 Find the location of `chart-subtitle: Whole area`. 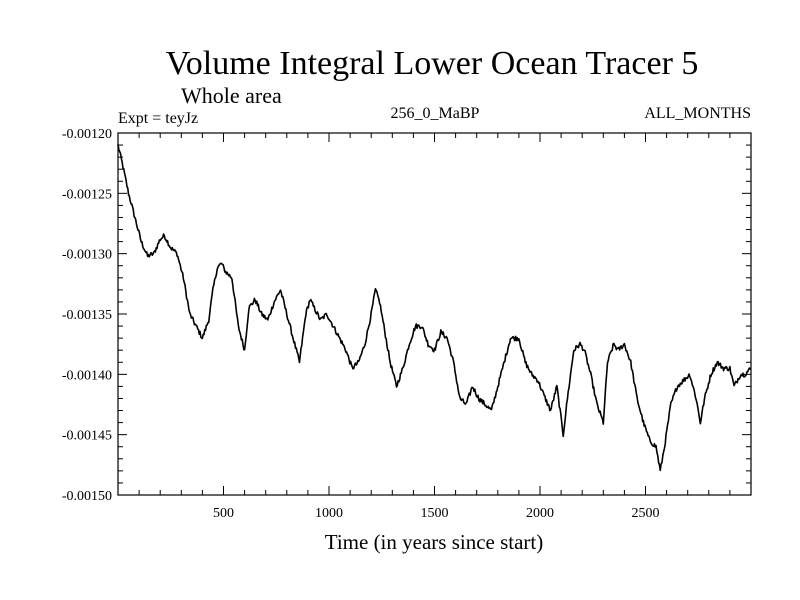

chart-subtitle: Whole area is located at coordinates (231, 95).